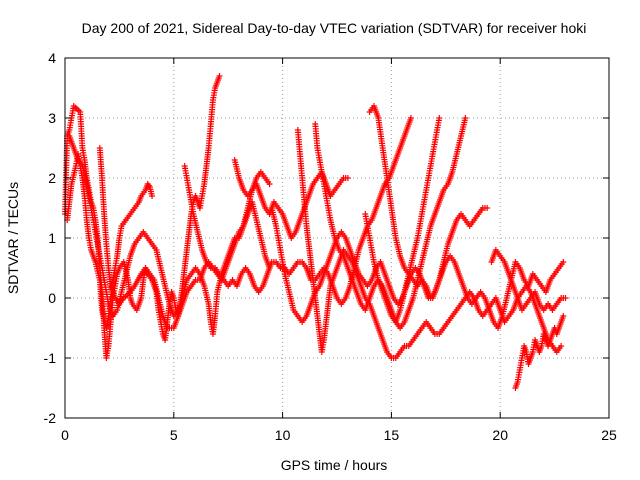  Describe the element at coordinates (50, 418) in the screenshot. I see `y-tick-label: -2` at that location.